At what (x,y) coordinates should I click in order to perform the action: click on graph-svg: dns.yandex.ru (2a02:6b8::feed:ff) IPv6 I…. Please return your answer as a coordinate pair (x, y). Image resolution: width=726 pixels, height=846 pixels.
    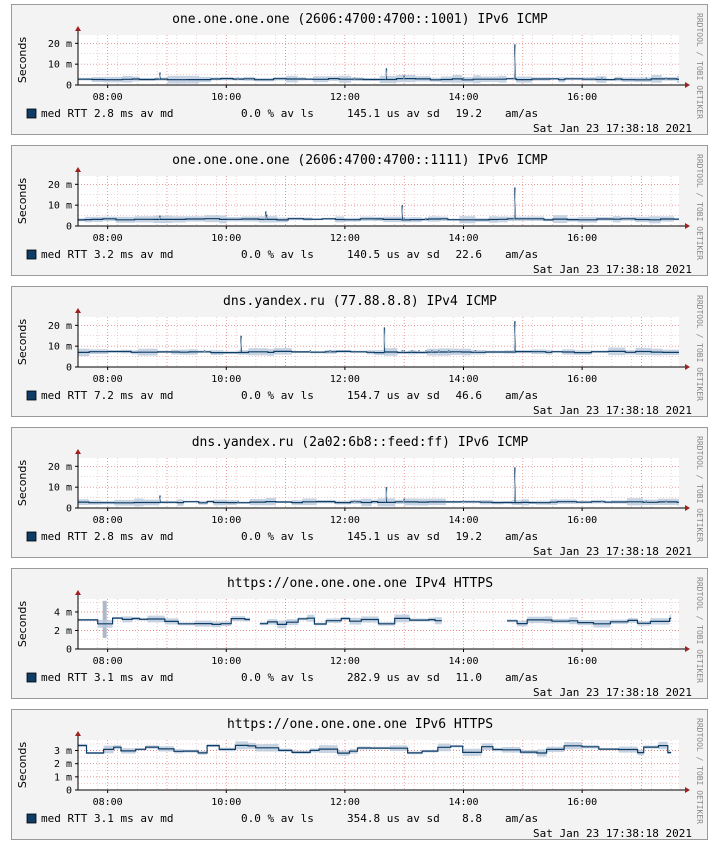
    Looking at the image, I should click on (360, 496).